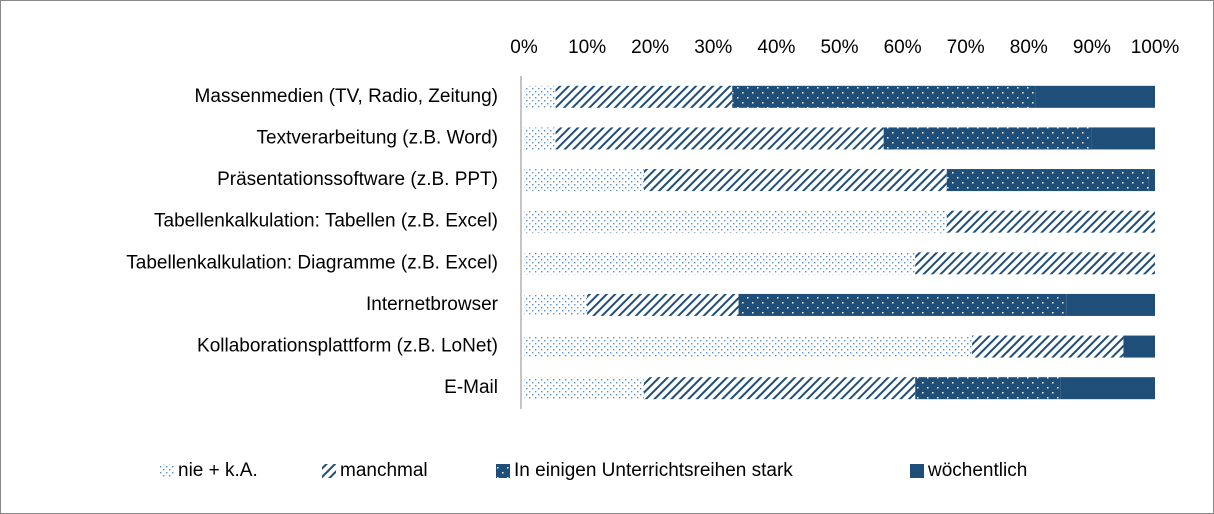 This screenshot has height=514, width=1214. I want to click on x-tick-label: 90%, so click(1092, 47).